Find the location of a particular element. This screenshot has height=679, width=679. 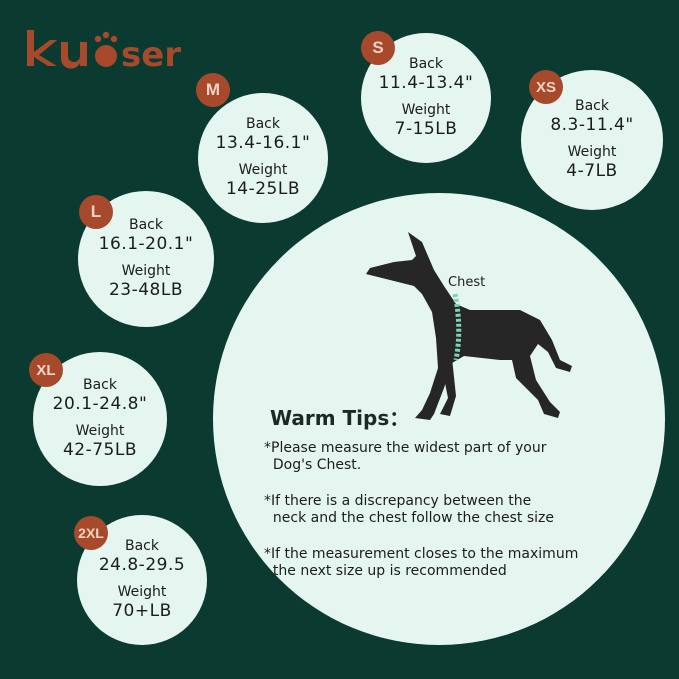

weight-value: 7-15LB is located at coordinates (426, 129).